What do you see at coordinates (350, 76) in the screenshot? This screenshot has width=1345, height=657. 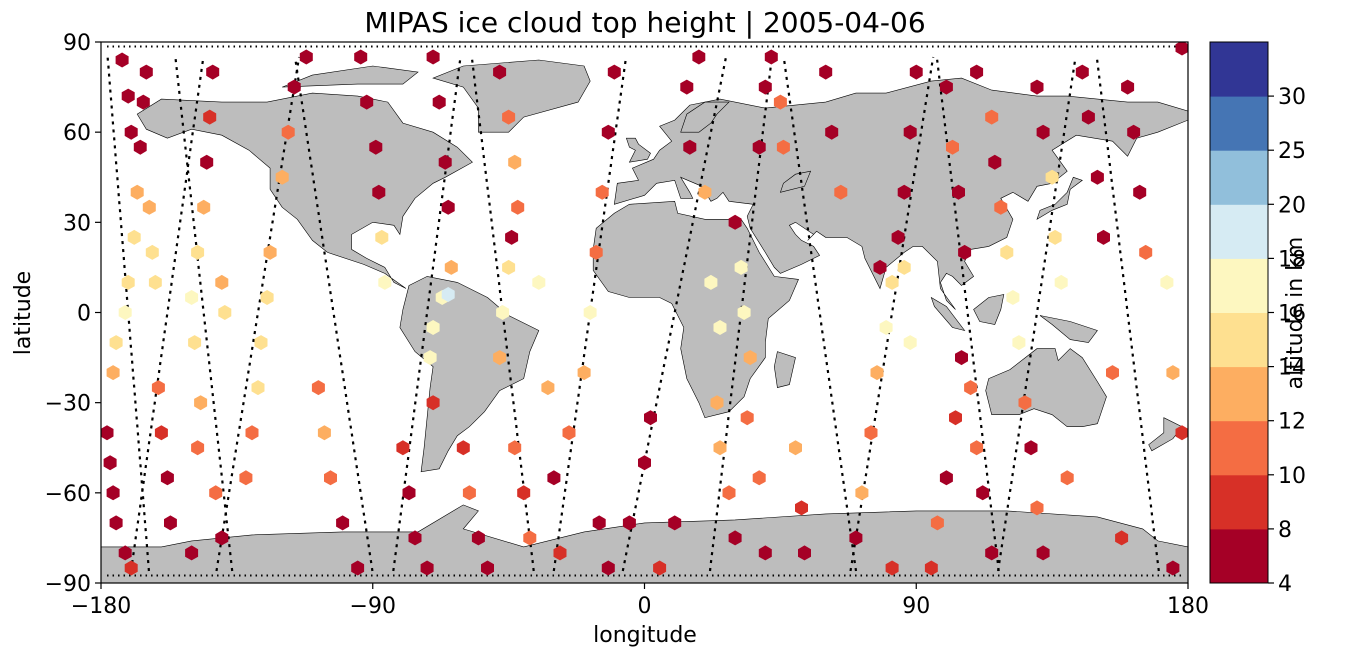 I see `land-arctic-islands` at bounding box center [350, 76].